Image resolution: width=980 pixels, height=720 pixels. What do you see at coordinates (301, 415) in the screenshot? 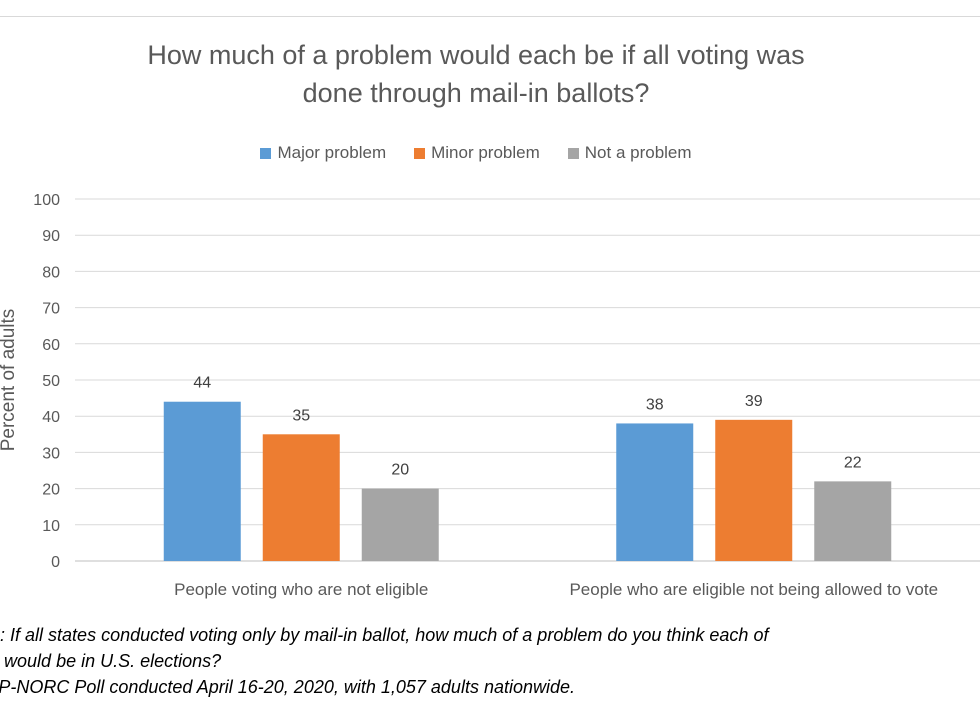
I see `data-label: 35` at bounding box center [301, 415].